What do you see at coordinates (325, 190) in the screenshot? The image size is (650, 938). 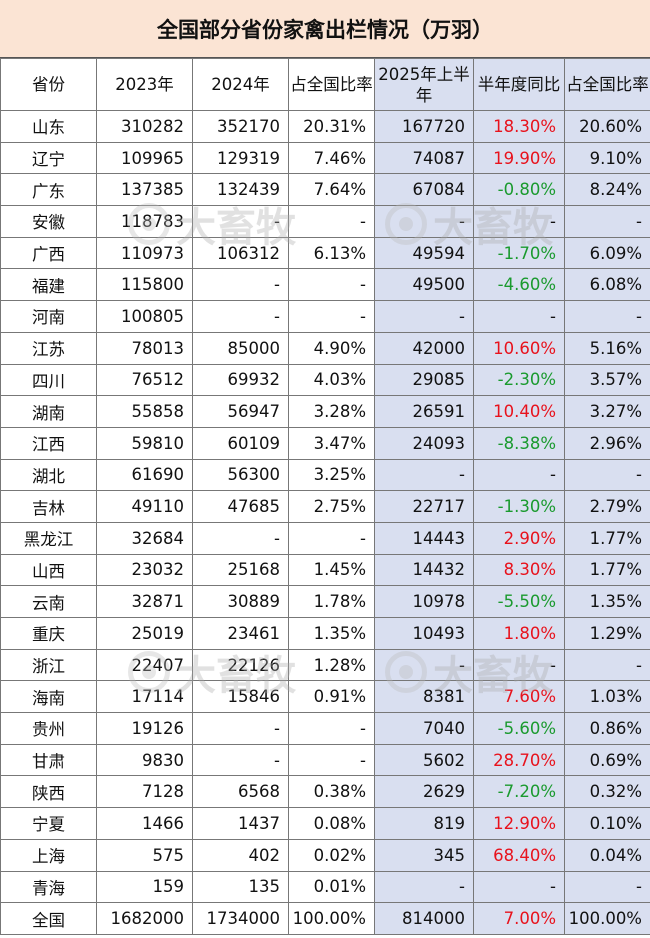 I see `table-row: 广东 137385 132439 7.64% 67084 -0.80% 8.24%` at bounding box center [325, 190].